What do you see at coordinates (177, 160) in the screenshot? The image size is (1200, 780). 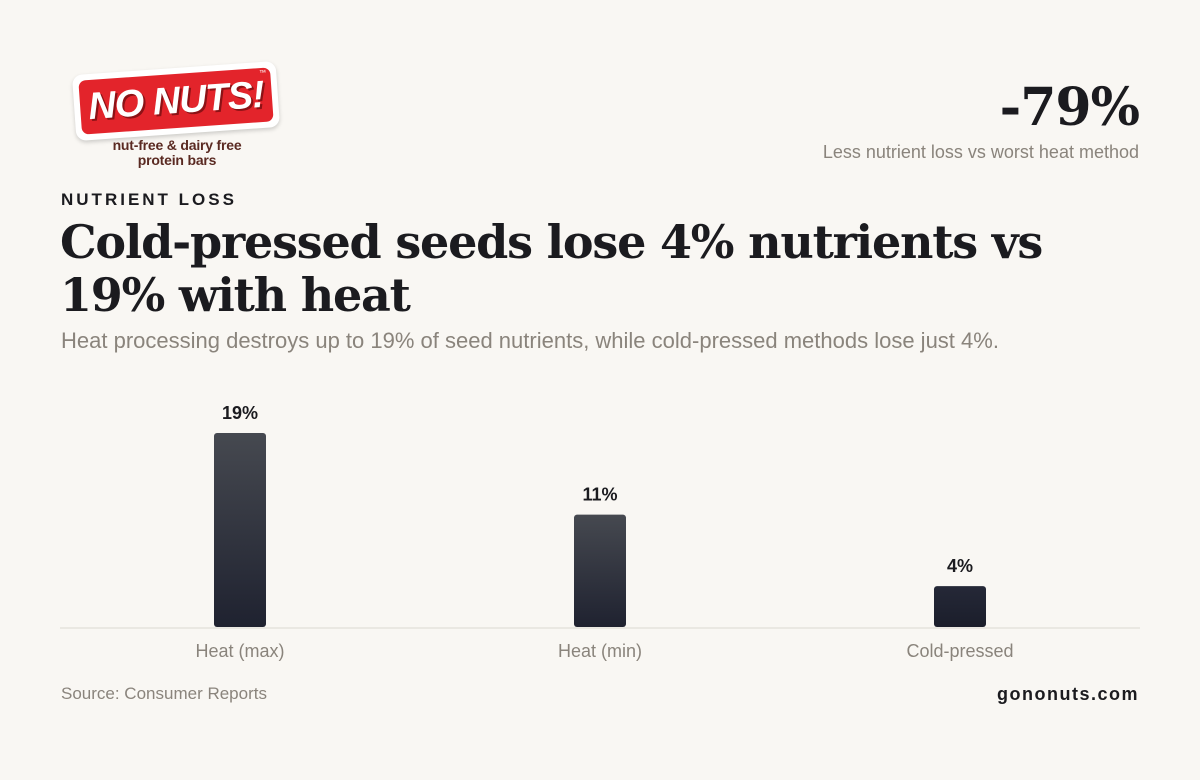 I see `logo-tagline-line2: protein bars` at bounding box center [177, 160].